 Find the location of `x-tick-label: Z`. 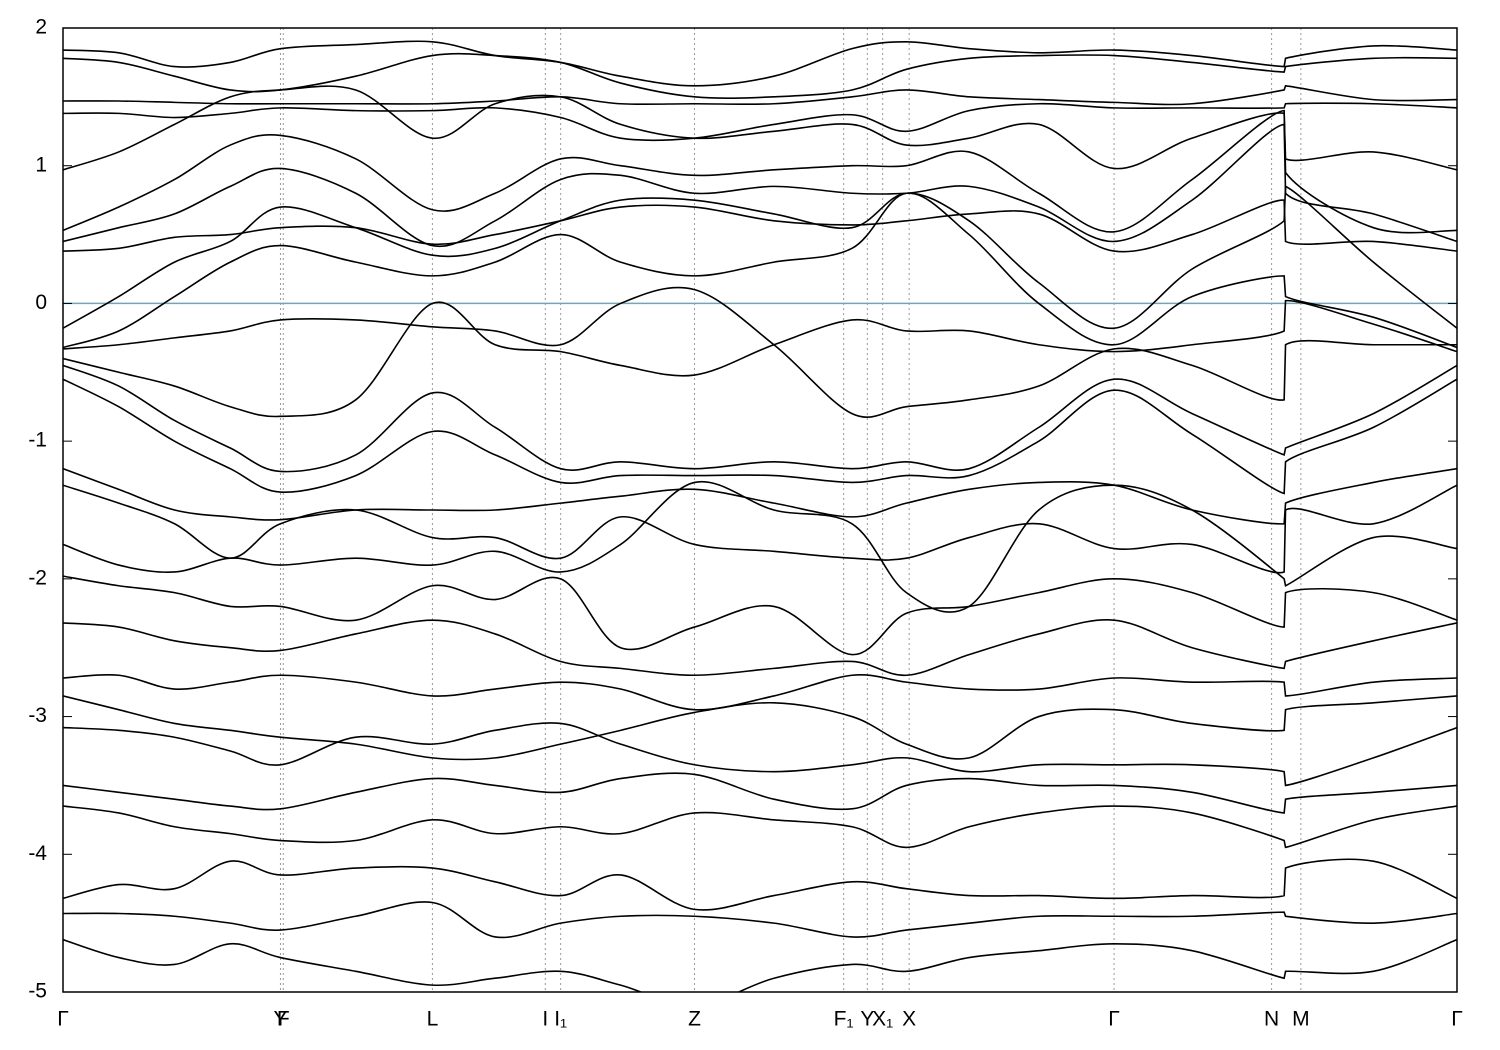

x-tick-label: Z is located at coordinates (694, 1019).